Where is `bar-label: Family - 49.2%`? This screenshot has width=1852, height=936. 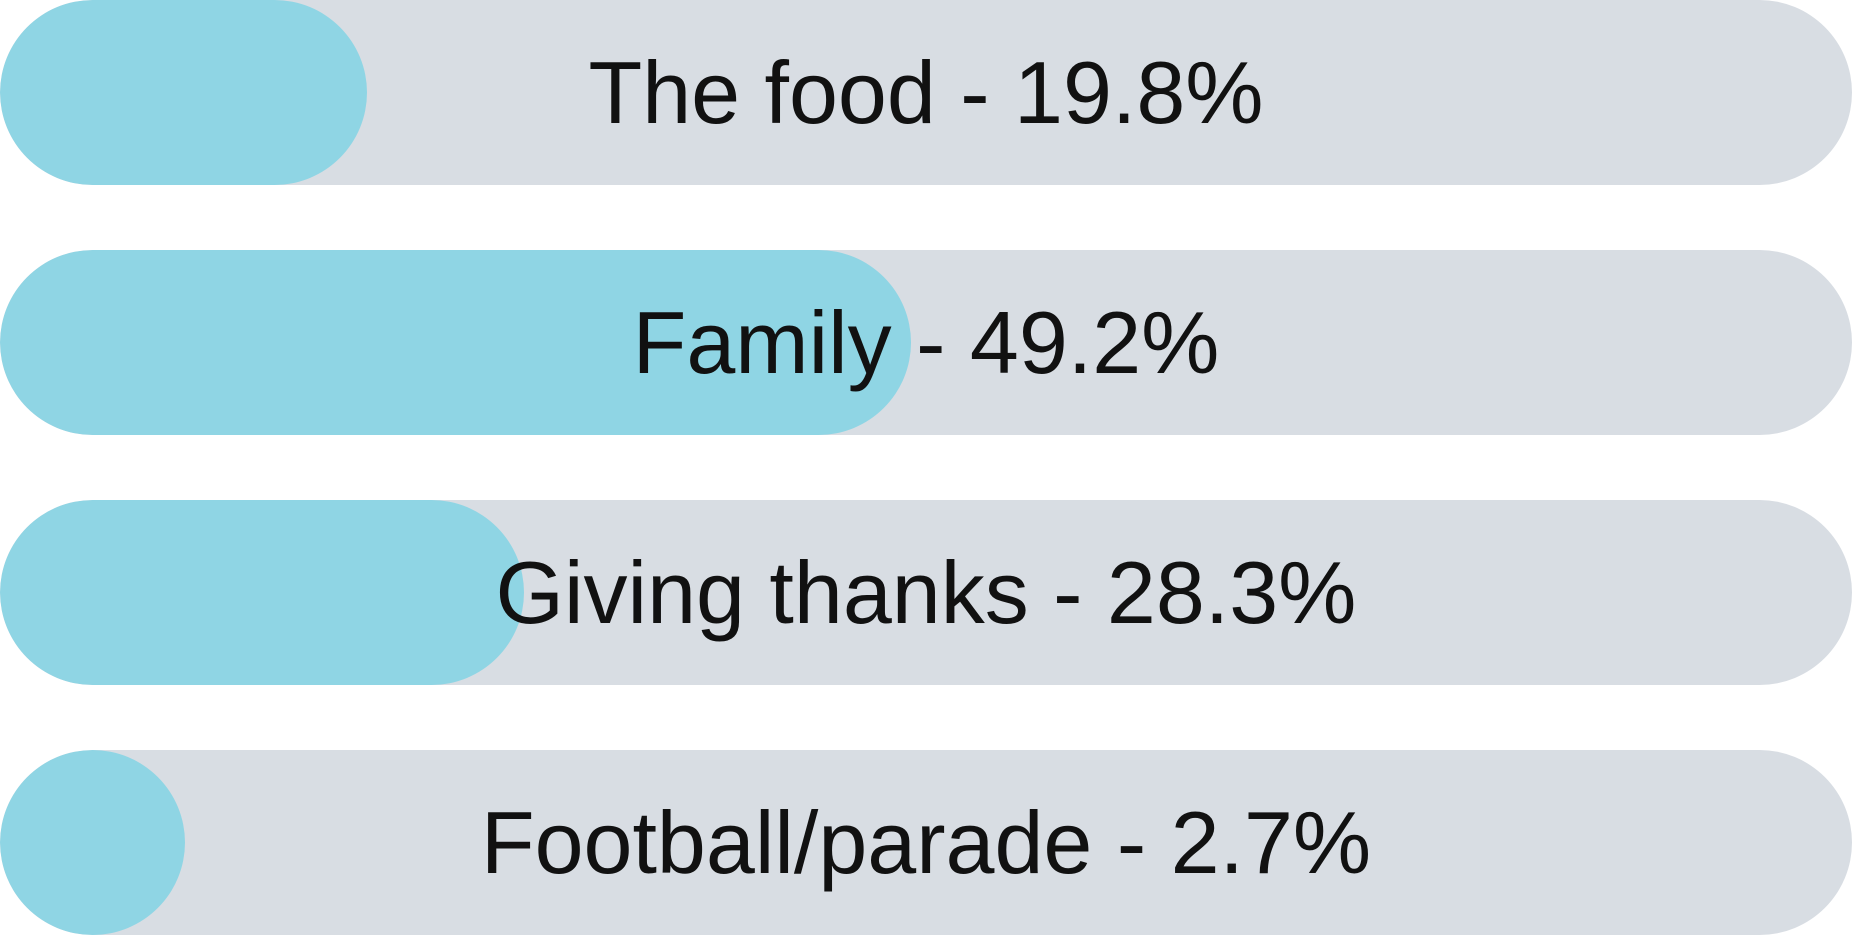
bar-label: Family - 49.2% is located at coordinates (926, 342).